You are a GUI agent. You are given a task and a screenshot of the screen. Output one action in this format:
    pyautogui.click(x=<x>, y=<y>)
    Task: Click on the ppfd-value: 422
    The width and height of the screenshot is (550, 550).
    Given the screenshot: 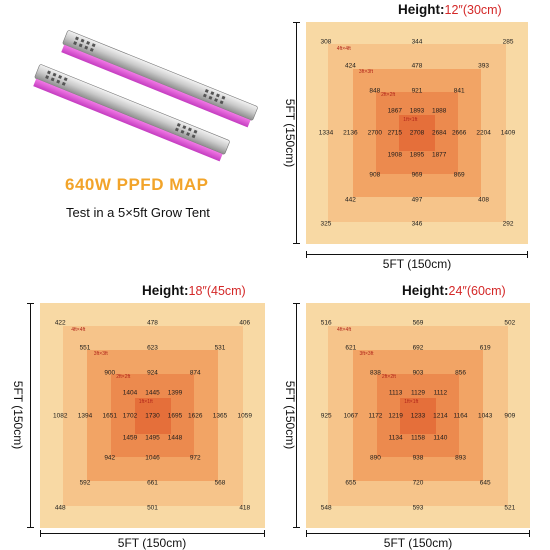 What is the action you would take?
    pyautogui.click(x=60, y=323)
    